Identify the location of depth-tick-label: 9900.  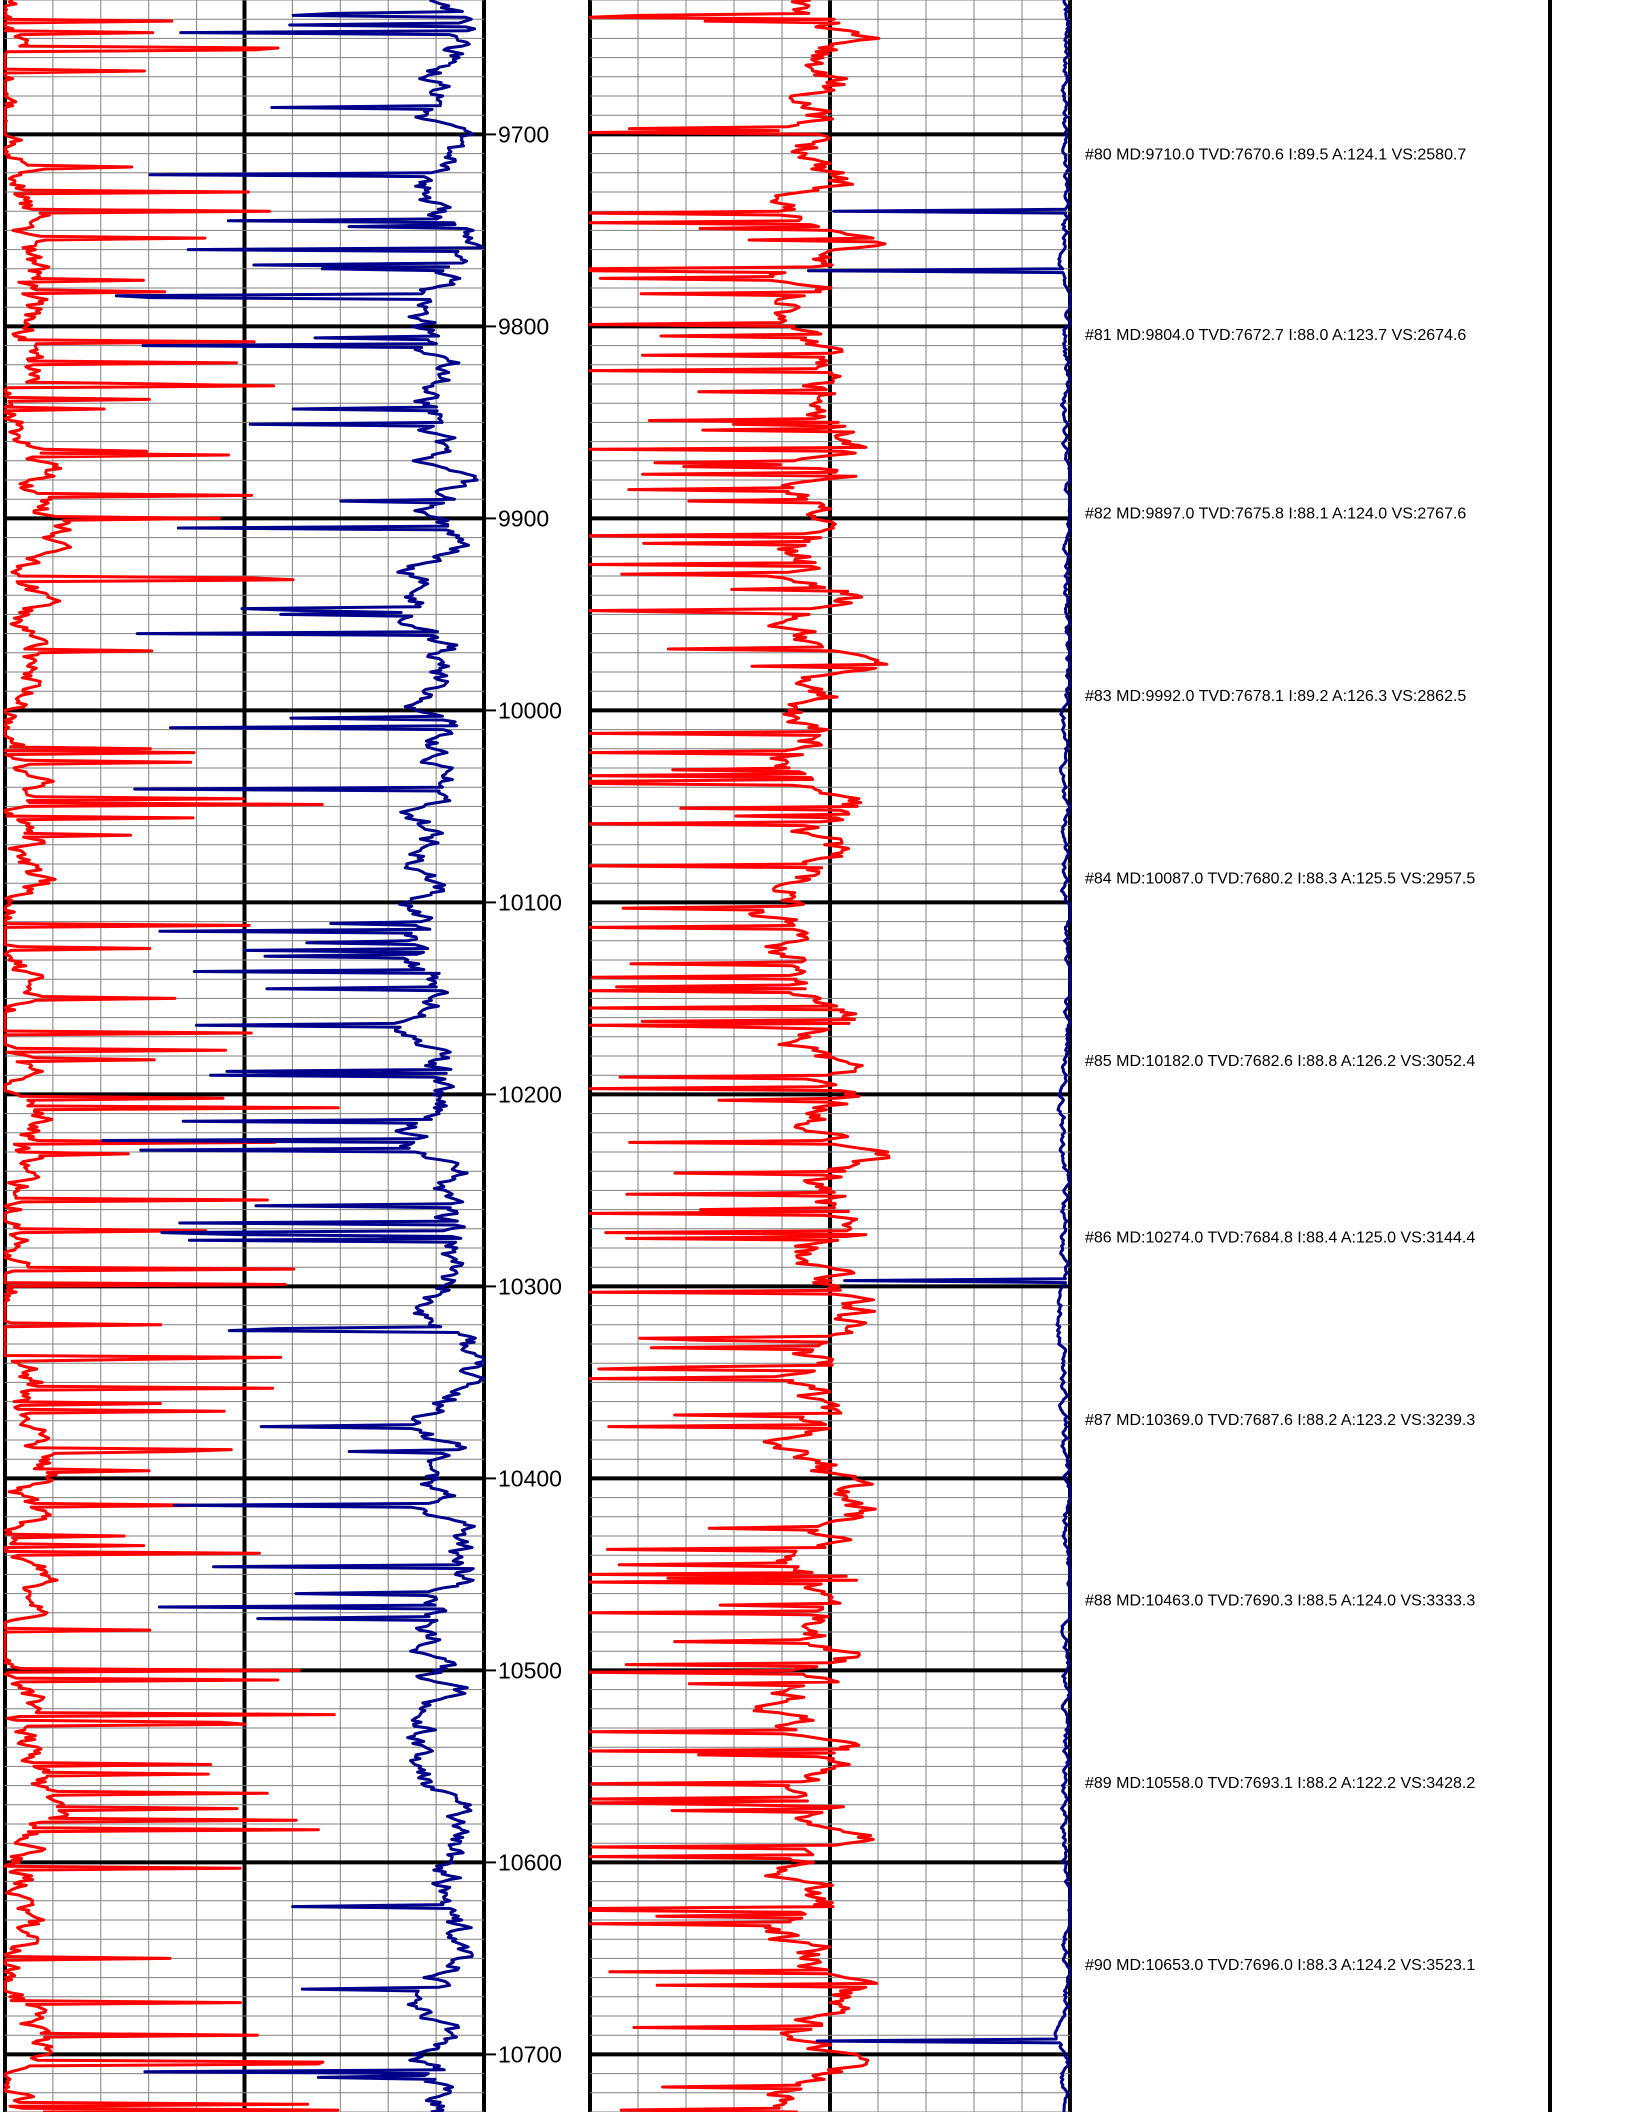
(523, 518).